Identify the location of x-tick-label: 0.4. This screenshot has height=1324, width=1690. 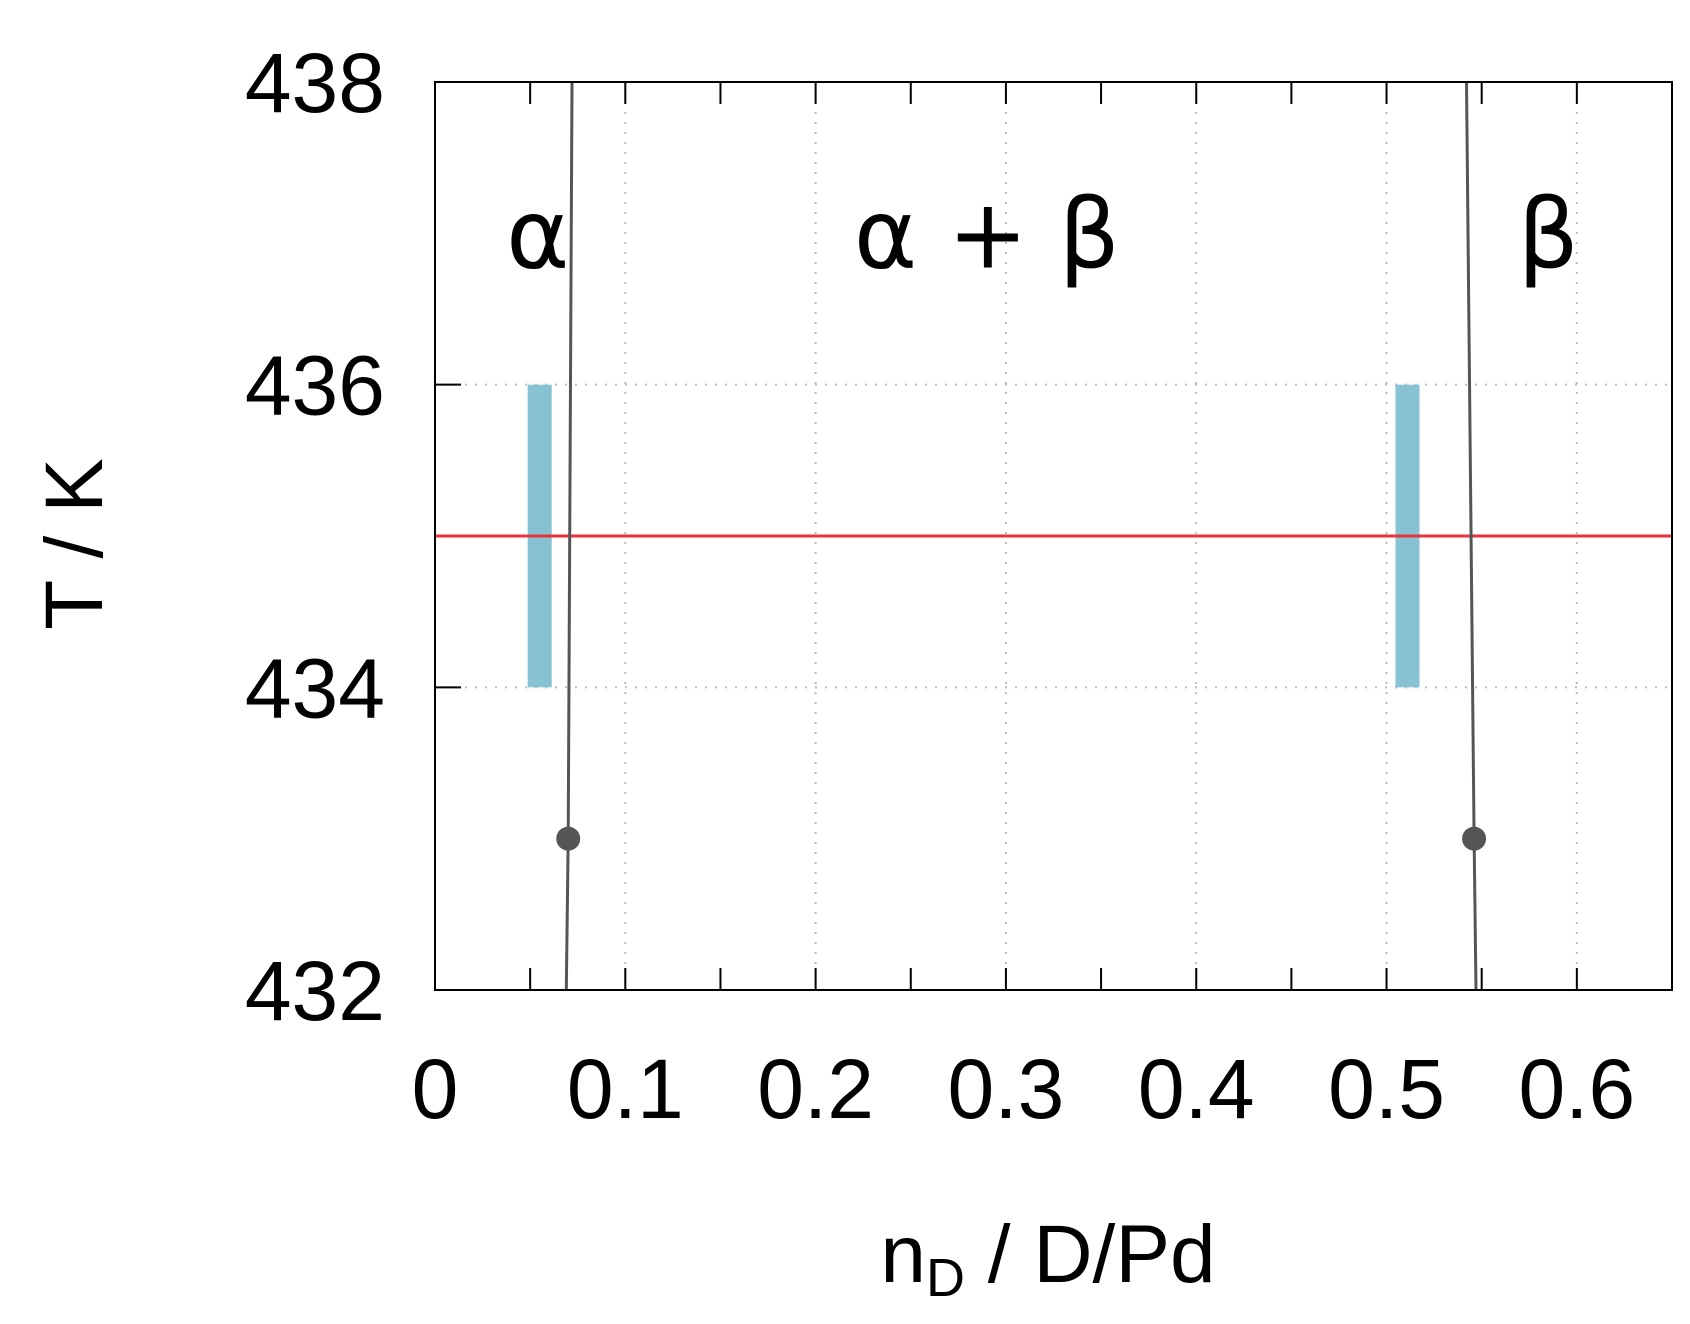
(1196, 1089).